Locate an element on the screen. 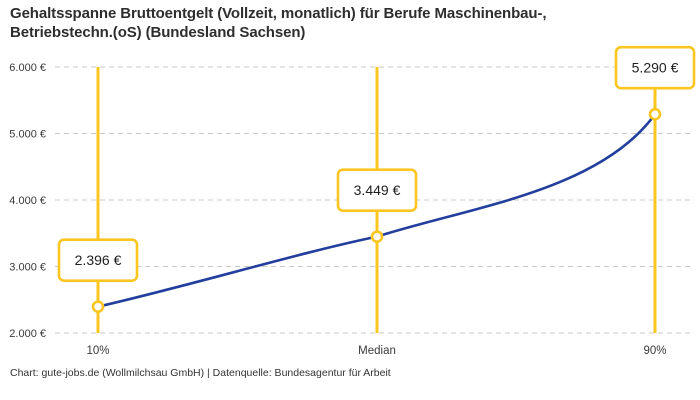 The width and height of the screenshot is (700, 400). value-label: 3.449 € is located at coordinates (377, 190).